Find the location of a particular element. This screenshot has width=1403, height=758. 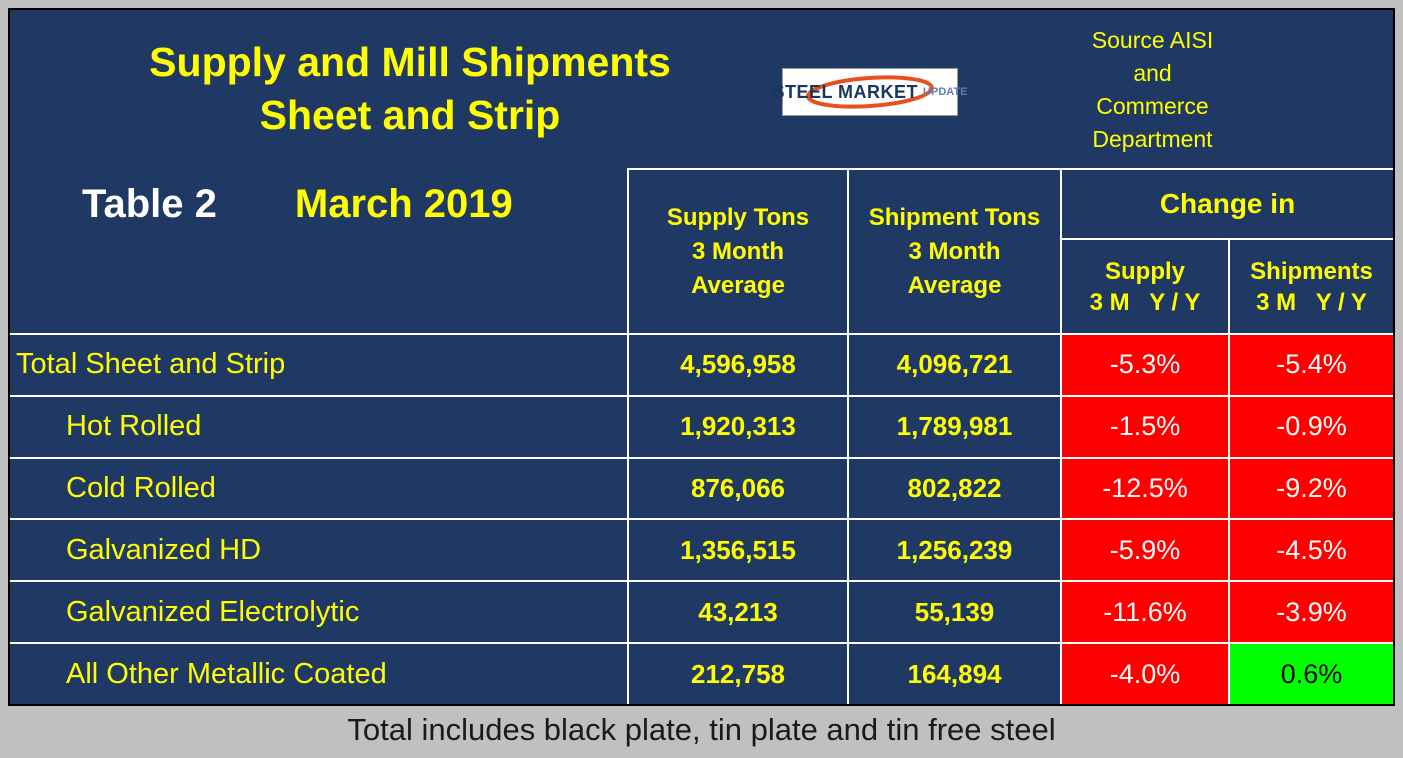

logo-word-steel: STEEL is located at coordinates (803, 91).